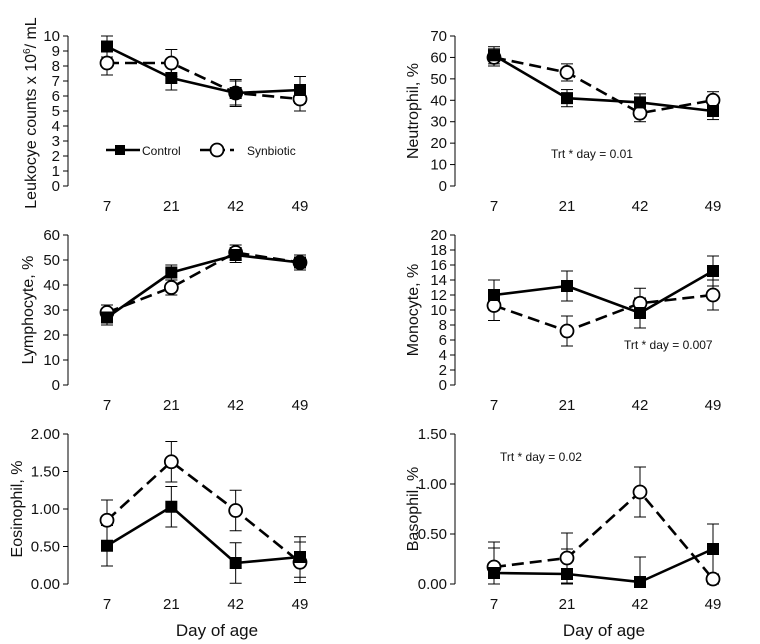 Image resolution: width=760 pixels, height=644 pixels. What do you see at coordinates (443, 385) in the screenshot?
I see `panel-4-y-tick-label: 0` at bounding box center [443, 385].